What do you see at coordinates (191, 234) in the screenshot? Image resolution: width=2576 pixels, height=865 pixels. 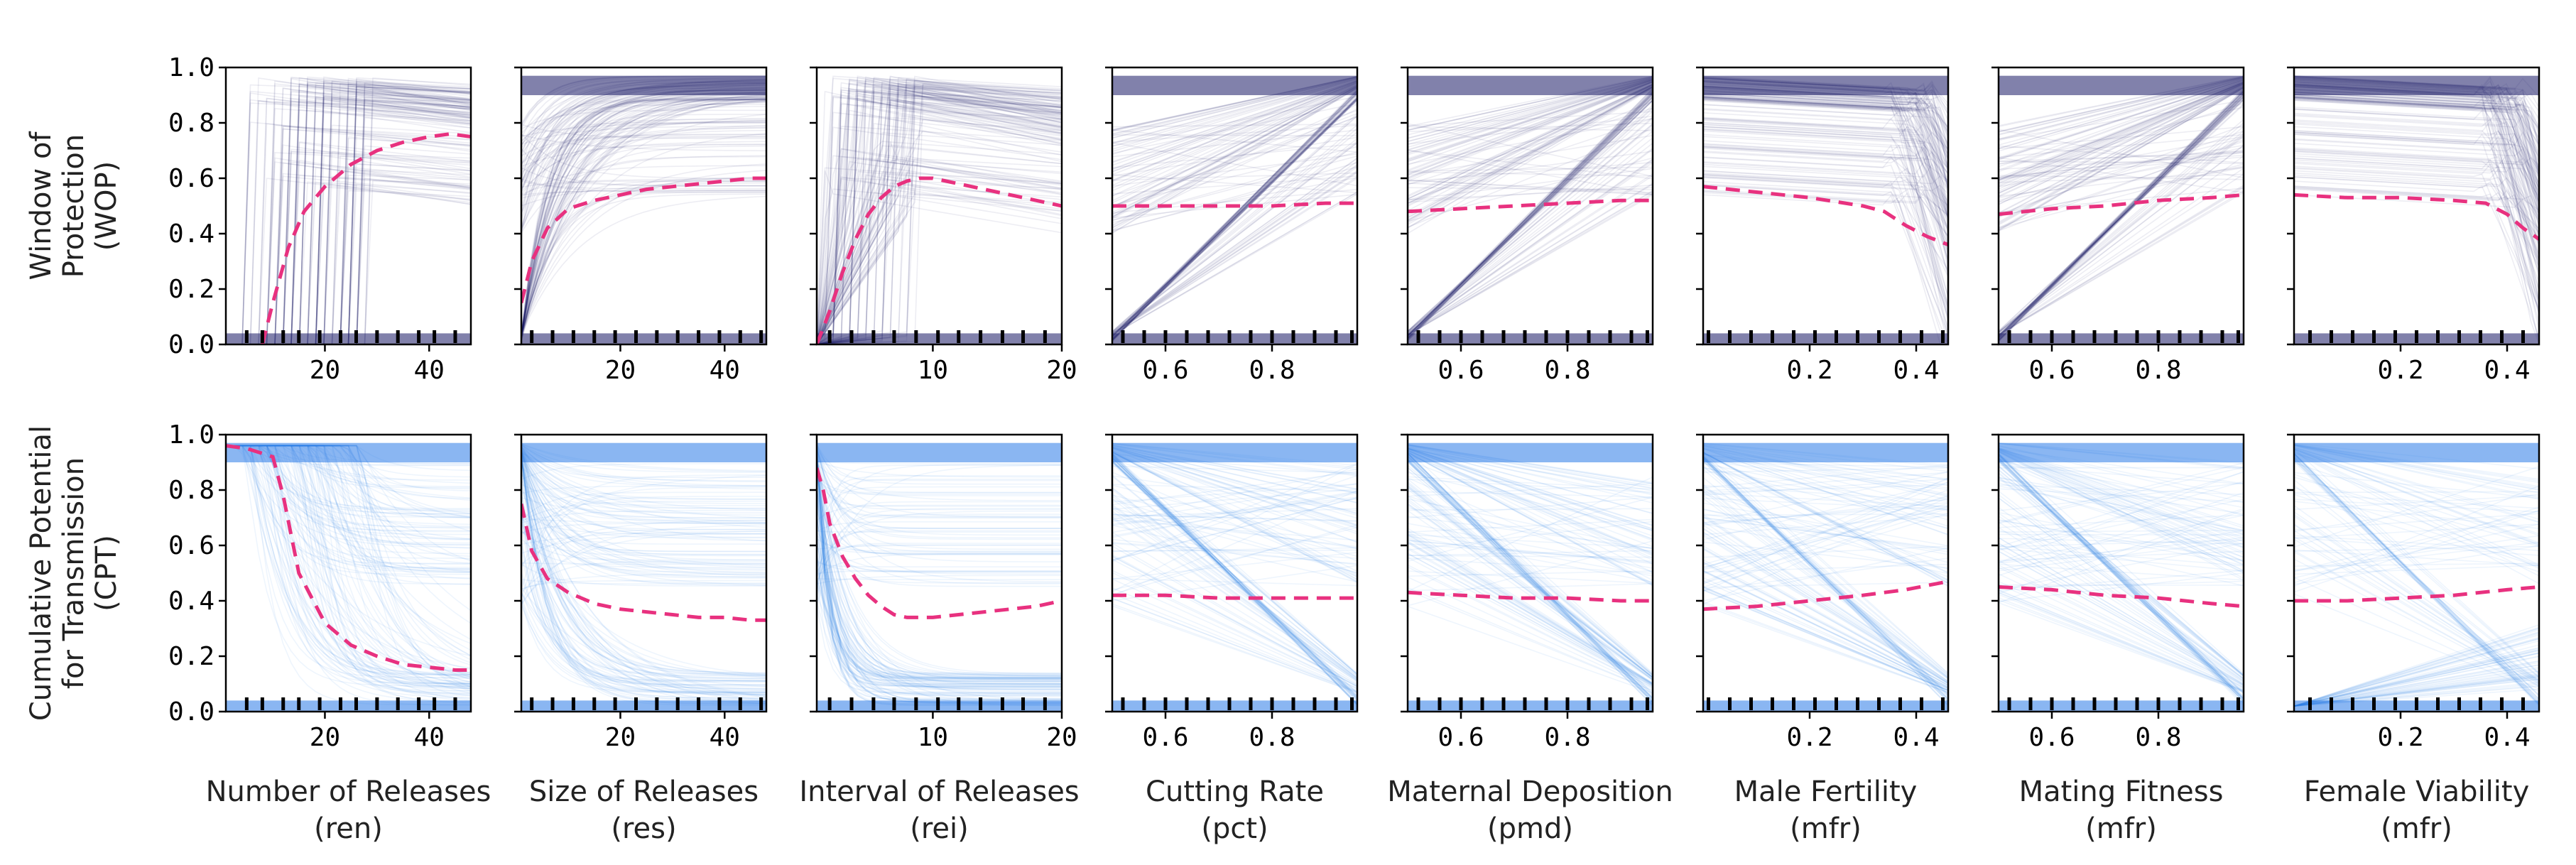 I see `y-tick-label: 0.4` at bounding box center [191, 234].